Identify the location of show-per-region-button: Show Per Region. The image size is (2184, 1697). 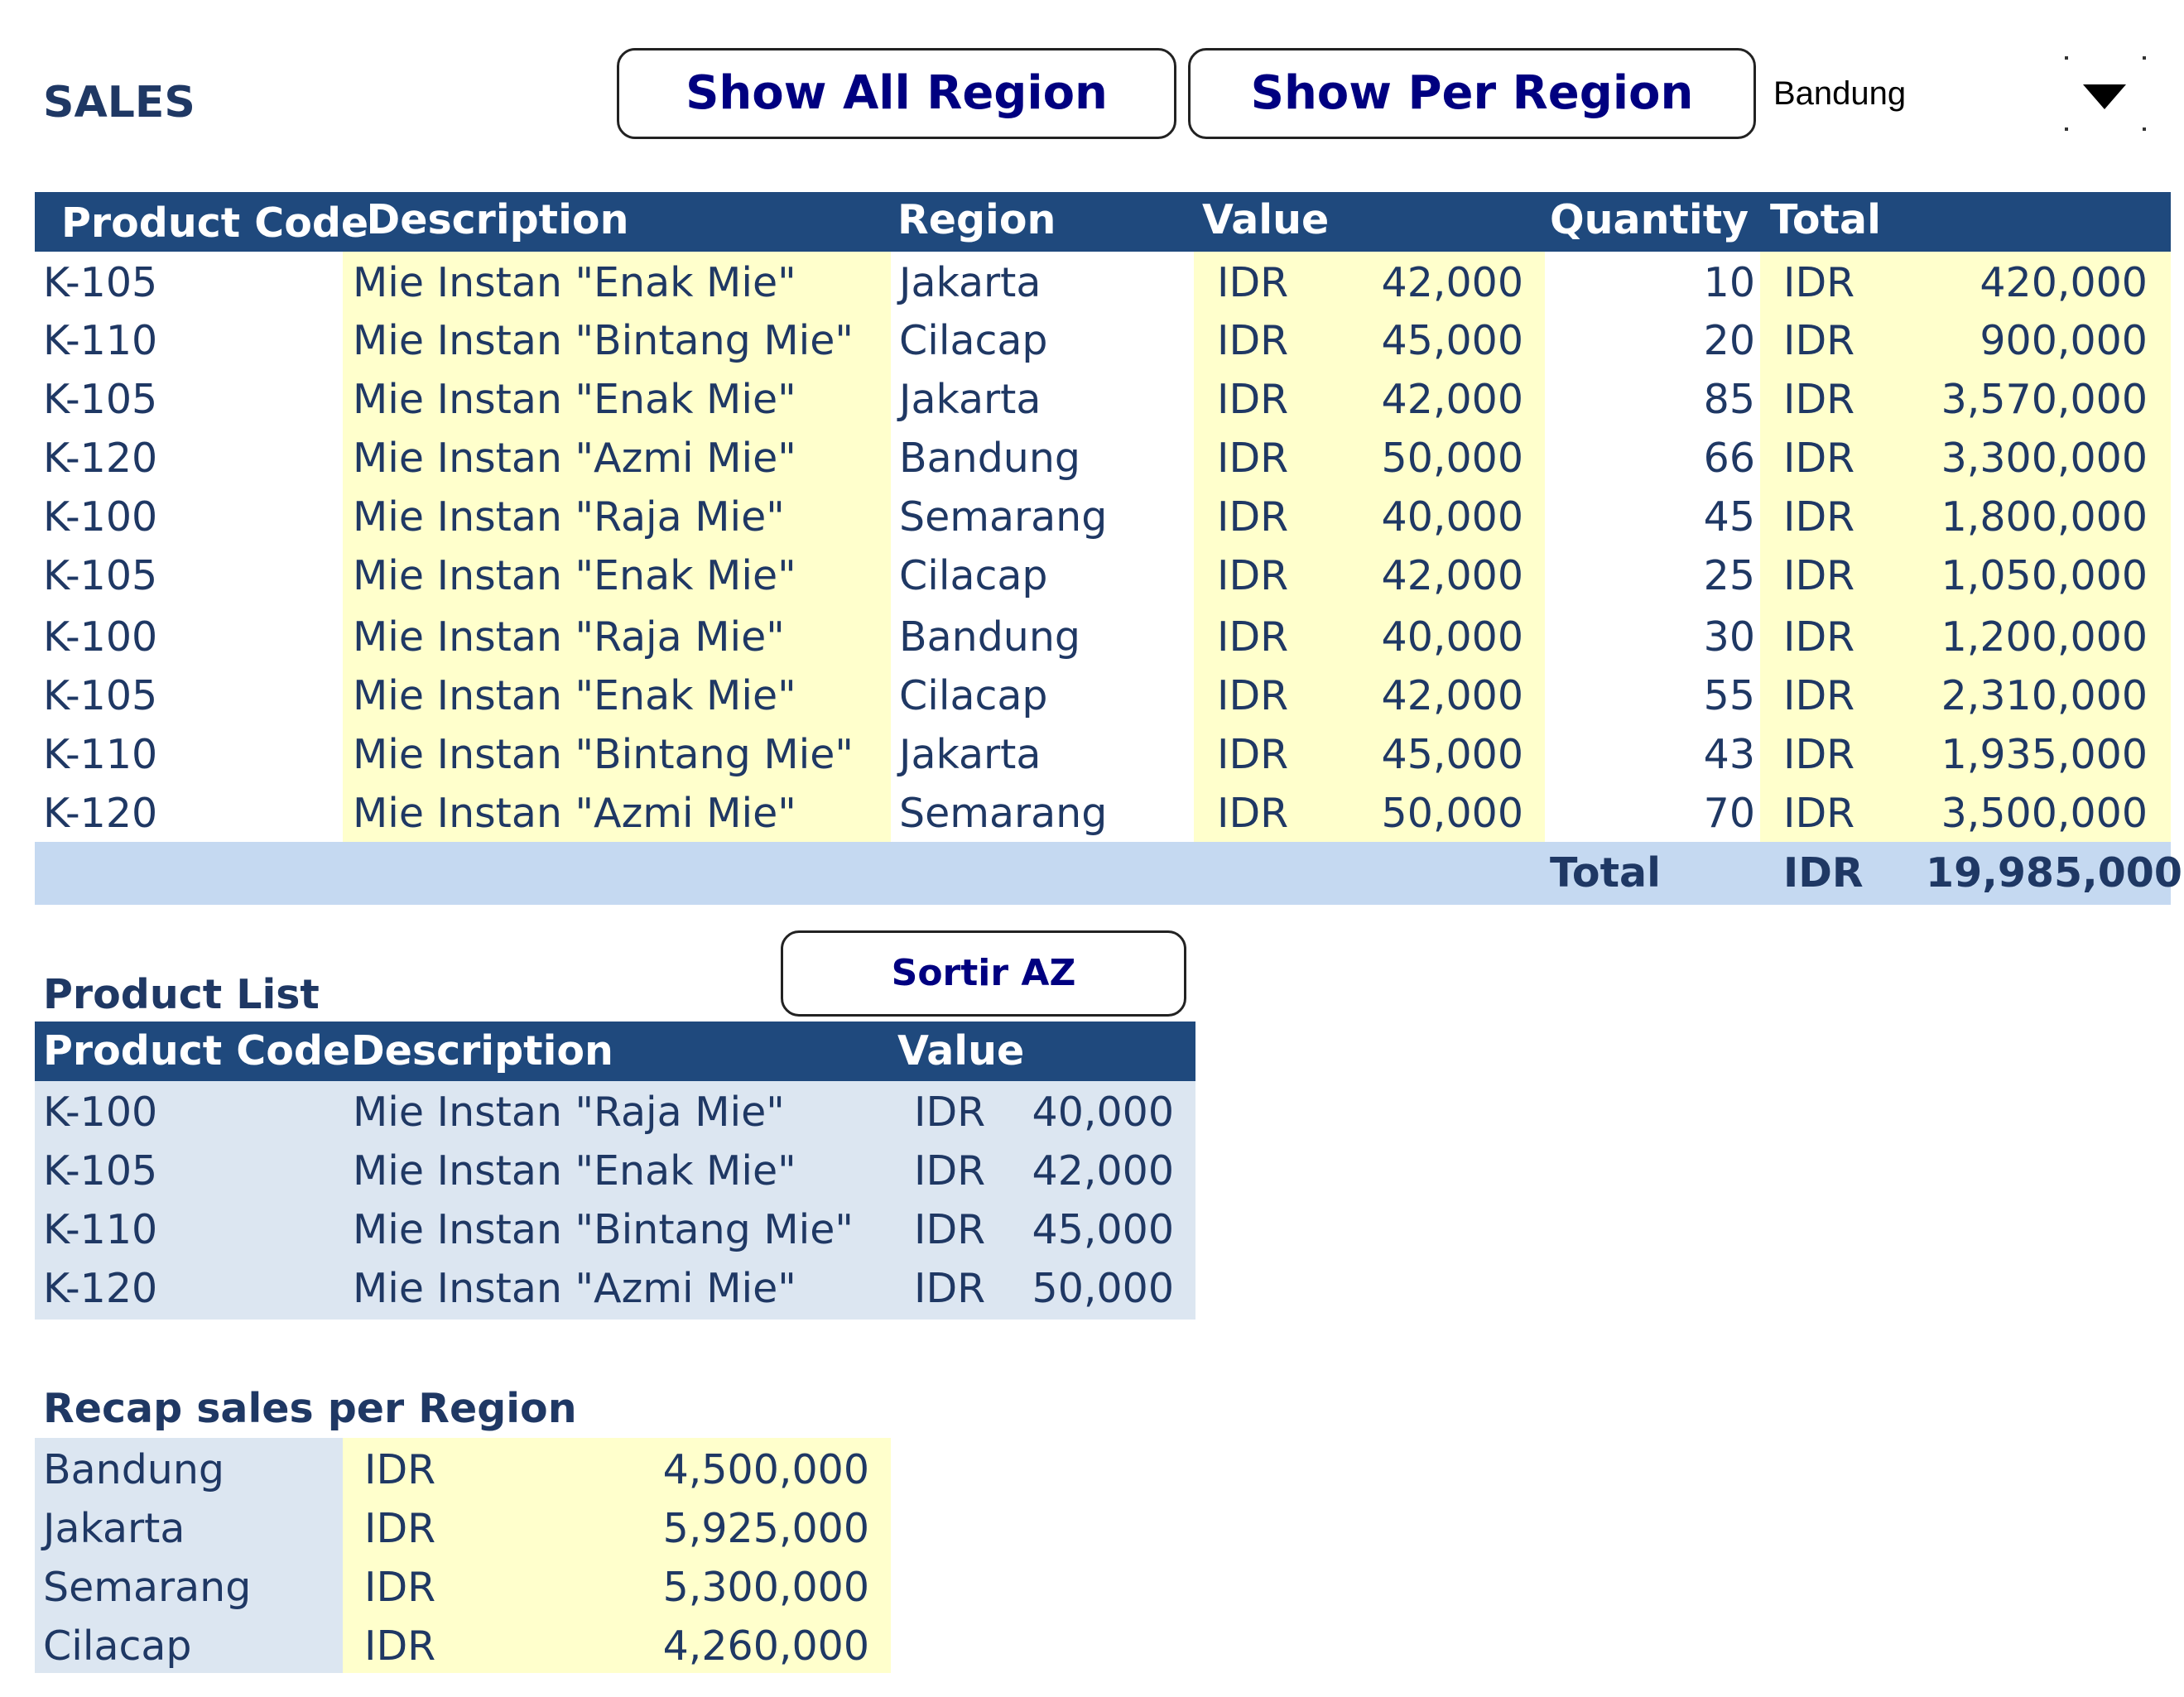
(1472, 93).